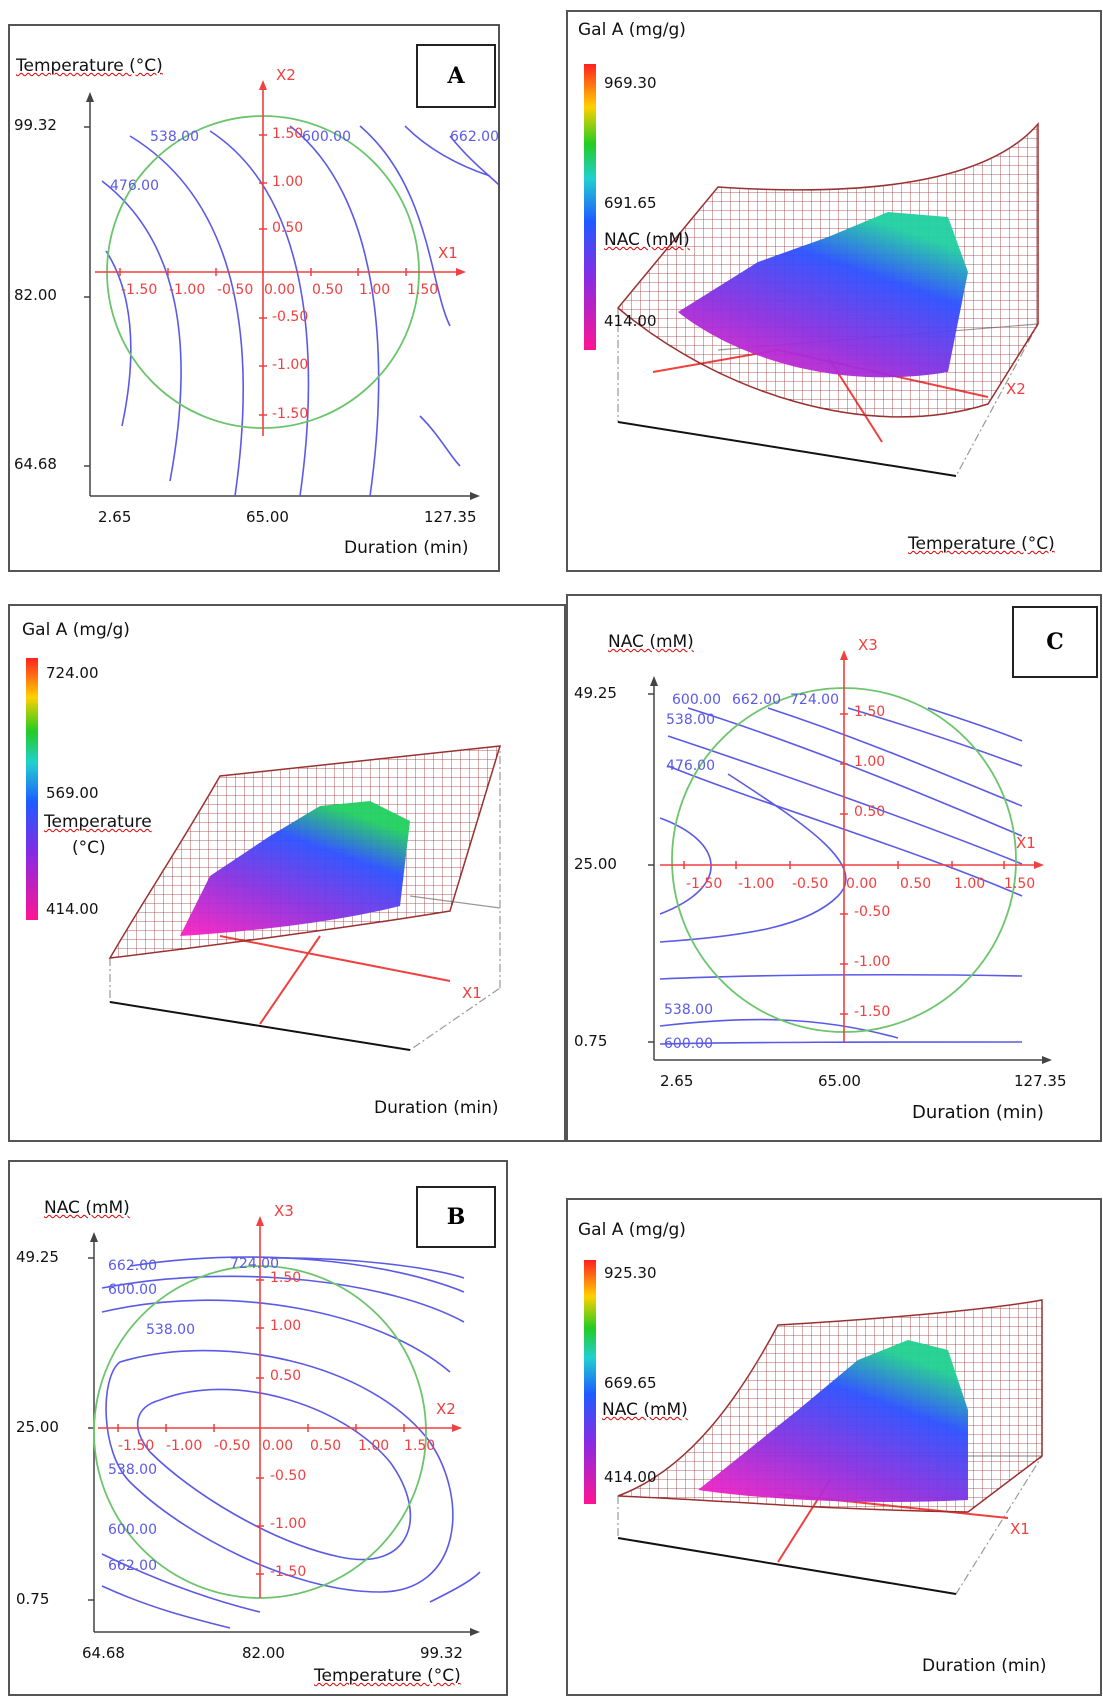 The height and width of the screenshot is (1696, 1103). What do you see at coordinates (981, 544) in the screenshot?
I see `x-label-a3d: Temperature (°C)` at bounding box center [981, 544].